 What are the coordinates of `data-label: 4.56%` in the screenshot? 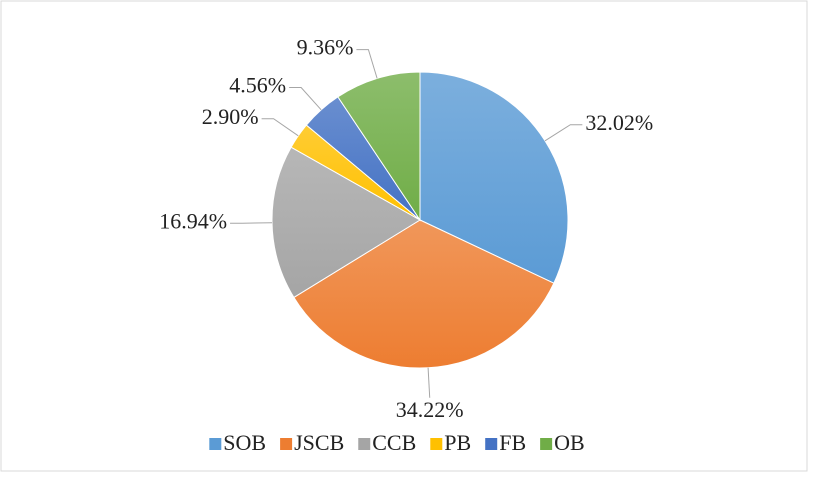 It's located at (257, 85).